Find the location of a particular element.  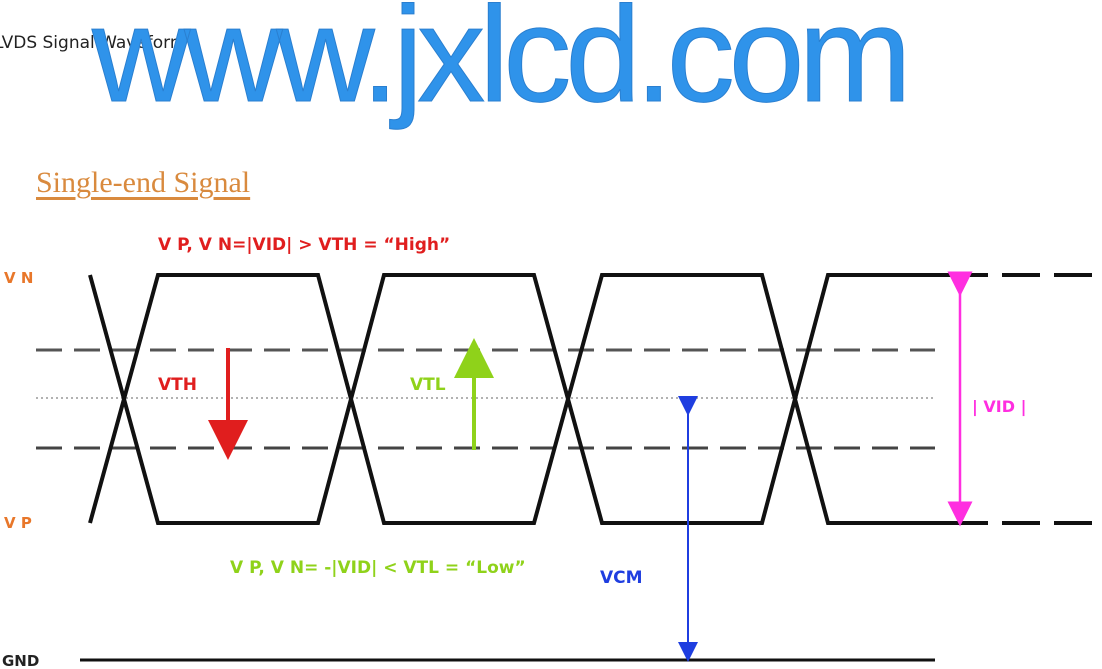

diagram-title: Single-end Signal is located at coordinates (143, 182).